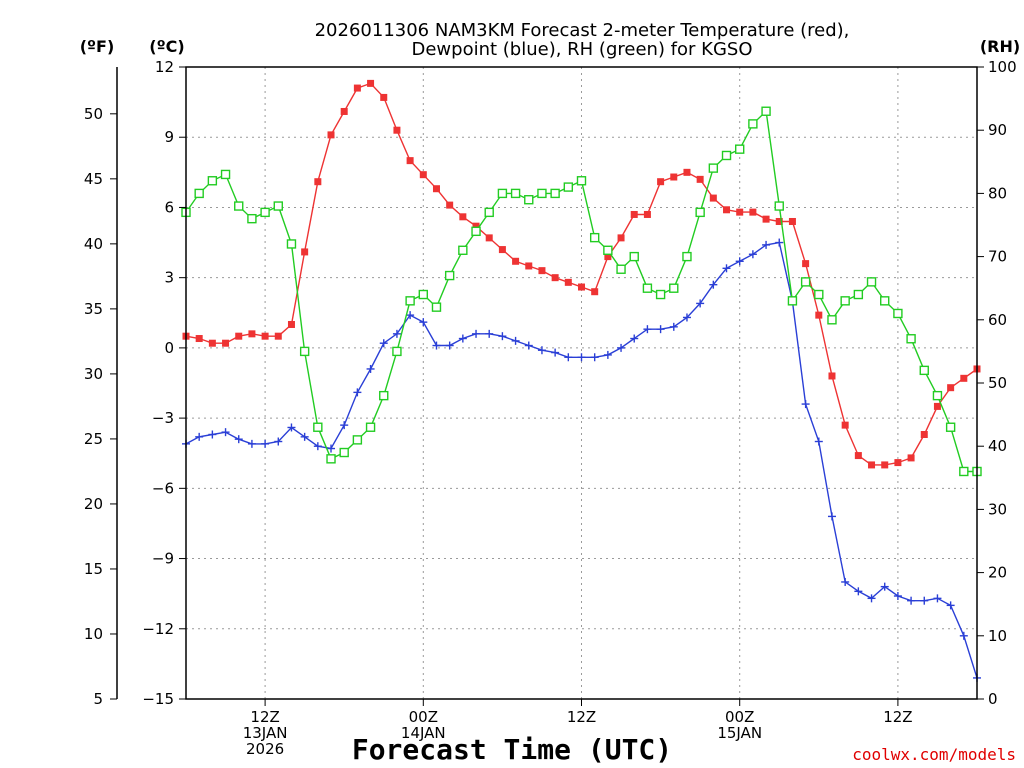 The width and height of the screenshot is (1024, 768). I want to click on source-credit: coolwx.com/models, so click(934, 754).